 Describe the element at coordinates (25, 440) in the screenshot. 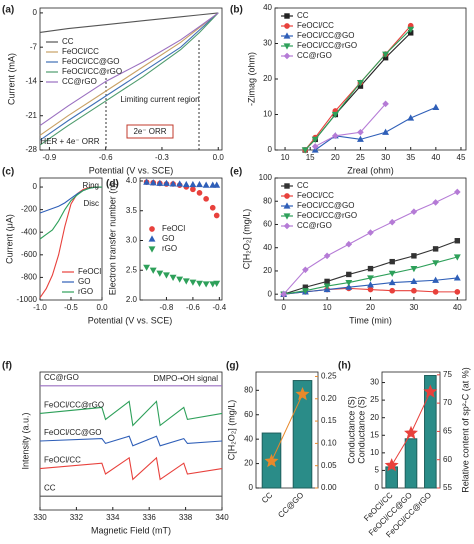

I see `y-axis-label: Intensity (a.u.)` at that location.